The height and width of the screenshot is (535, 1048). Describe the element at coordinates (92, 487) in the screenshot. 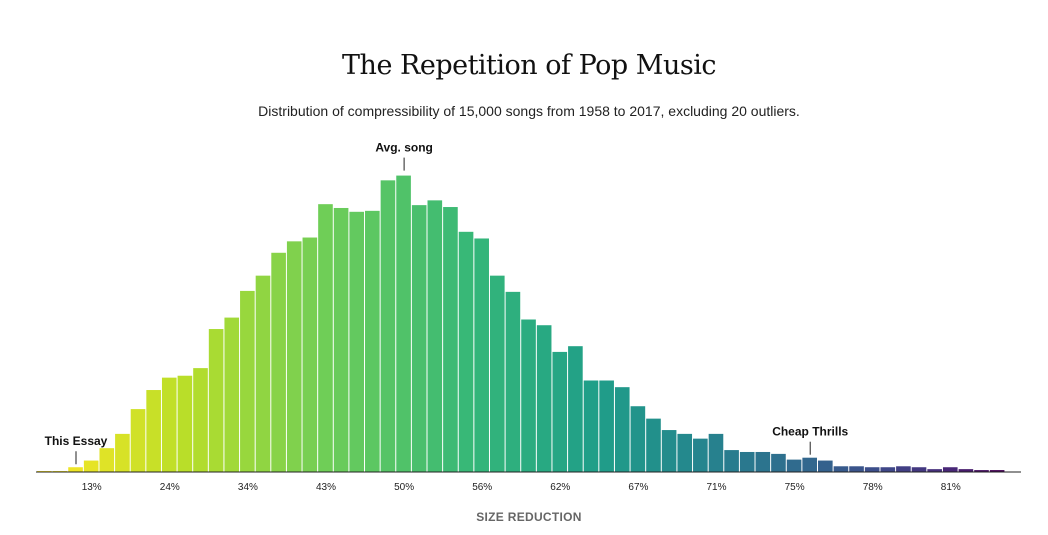

I see `x-tick-label: 13%` at that location.